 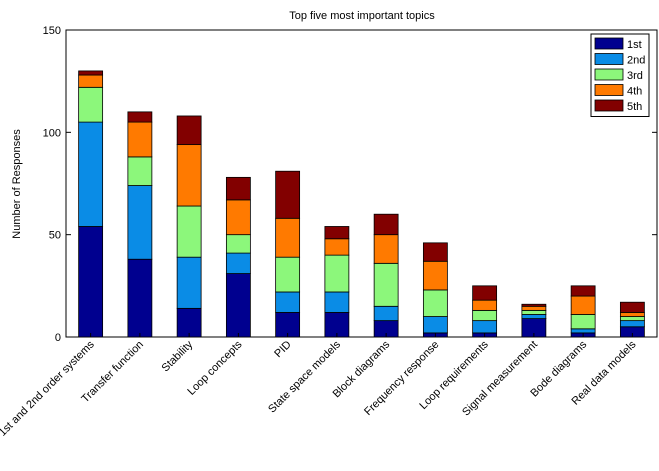 I want to click on bar-9-3rd, so click(x=485, y=315).